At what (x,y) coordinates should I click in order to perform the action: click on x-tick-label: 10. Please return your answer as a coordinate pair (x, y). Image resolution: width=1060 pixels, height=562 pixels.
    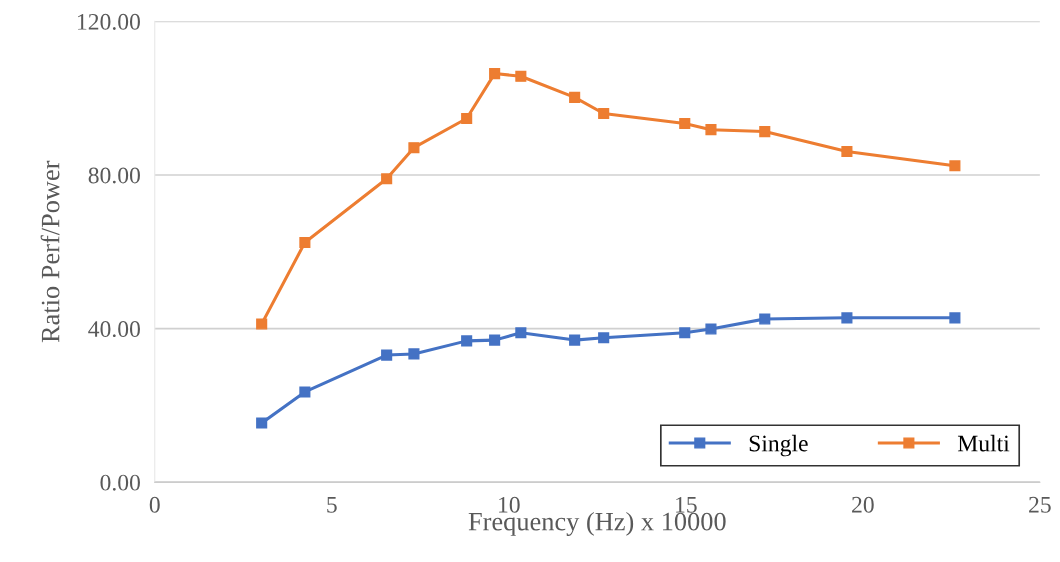
    Looking at the image, I should click on (509, 504).